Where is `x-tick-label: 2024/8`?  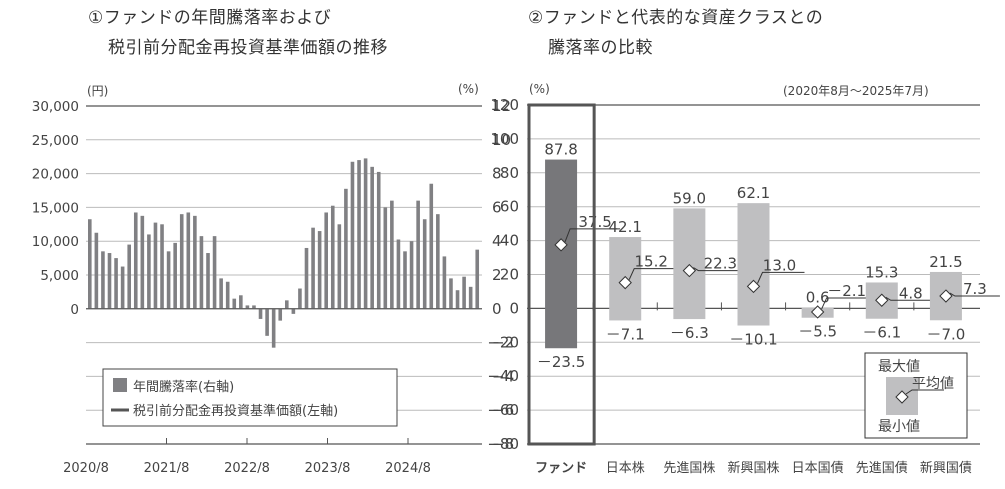 x-tick-label: 2024/8 is located at coordinates (408, 468).